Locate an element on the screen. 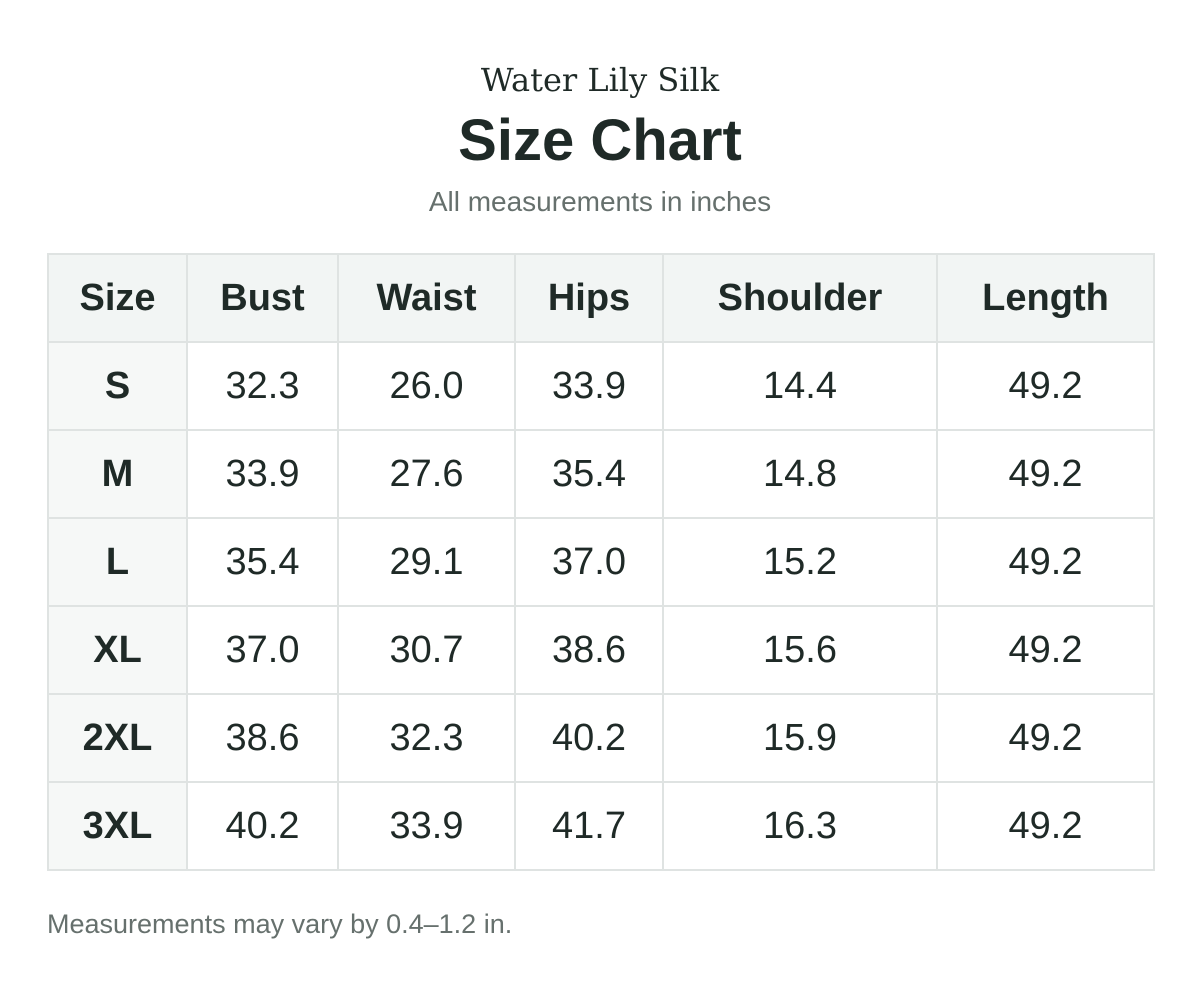 The width and height of the screenshot is (1200, 988). size-label: S is located at coordinates (117, 386).